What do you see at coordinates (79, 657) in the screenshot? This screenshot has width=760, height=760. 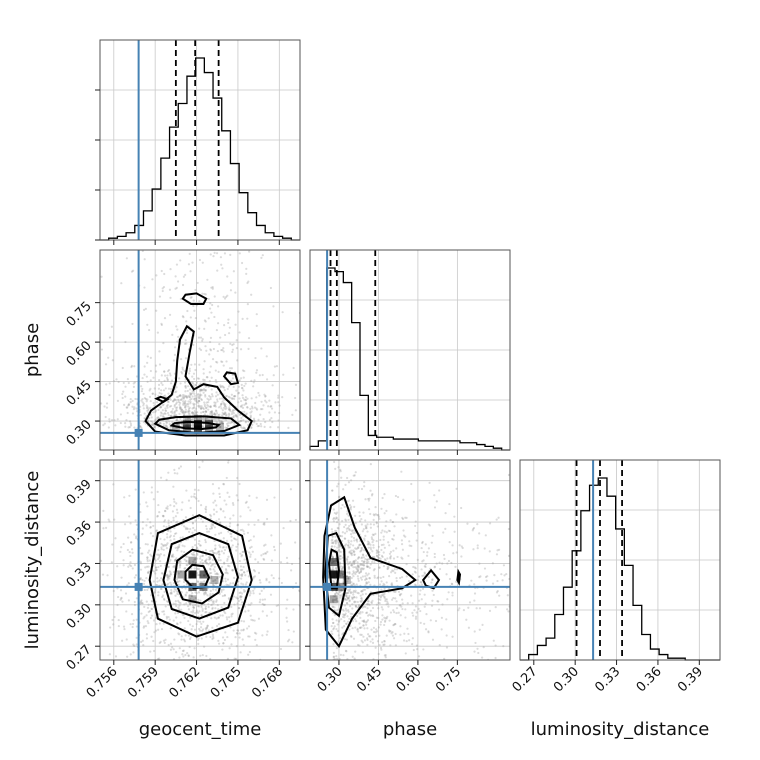 I see `y-tick-label-luminosity_distance: 0.27` at bounding box center [79, 657].